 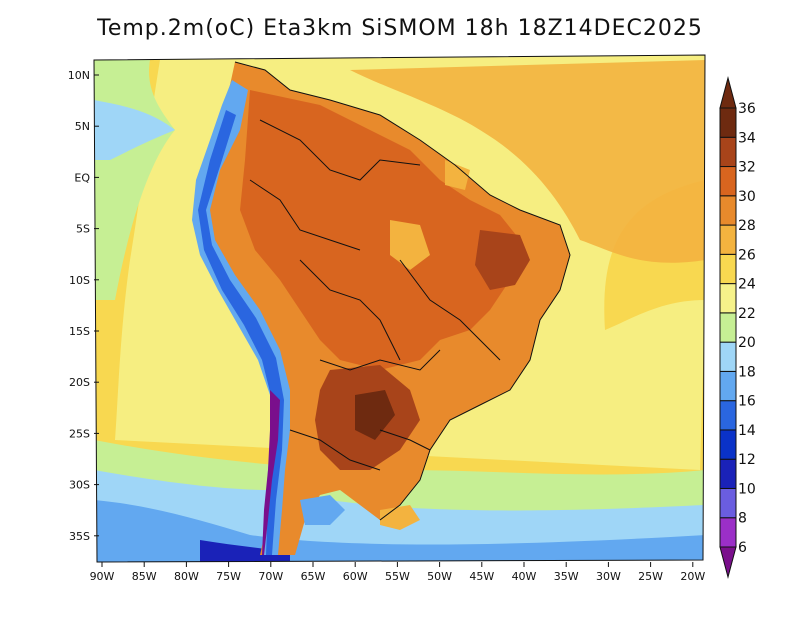 I want to click on atlantic-warm-region, so click(x=527, y=161).